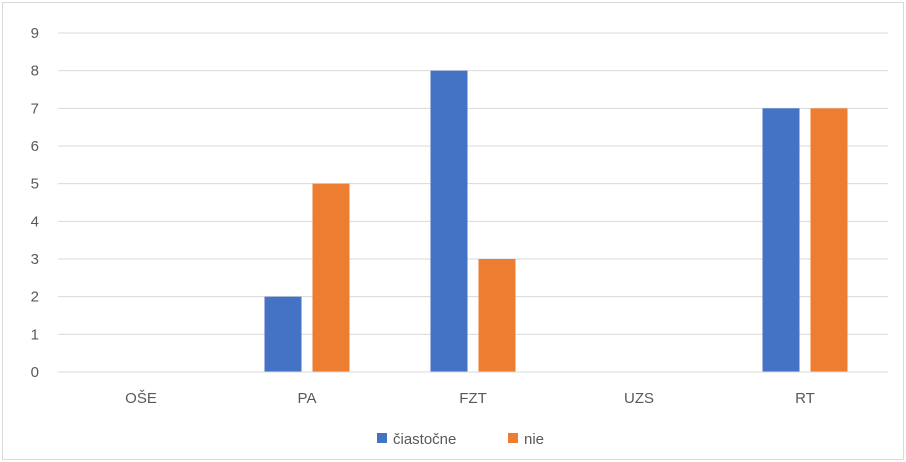 The image size is (906, 462). What do you see at coordinates (639, 398) in the screenshot?
I see `x-tick-label: UZS` at bounding box center [639, 398].